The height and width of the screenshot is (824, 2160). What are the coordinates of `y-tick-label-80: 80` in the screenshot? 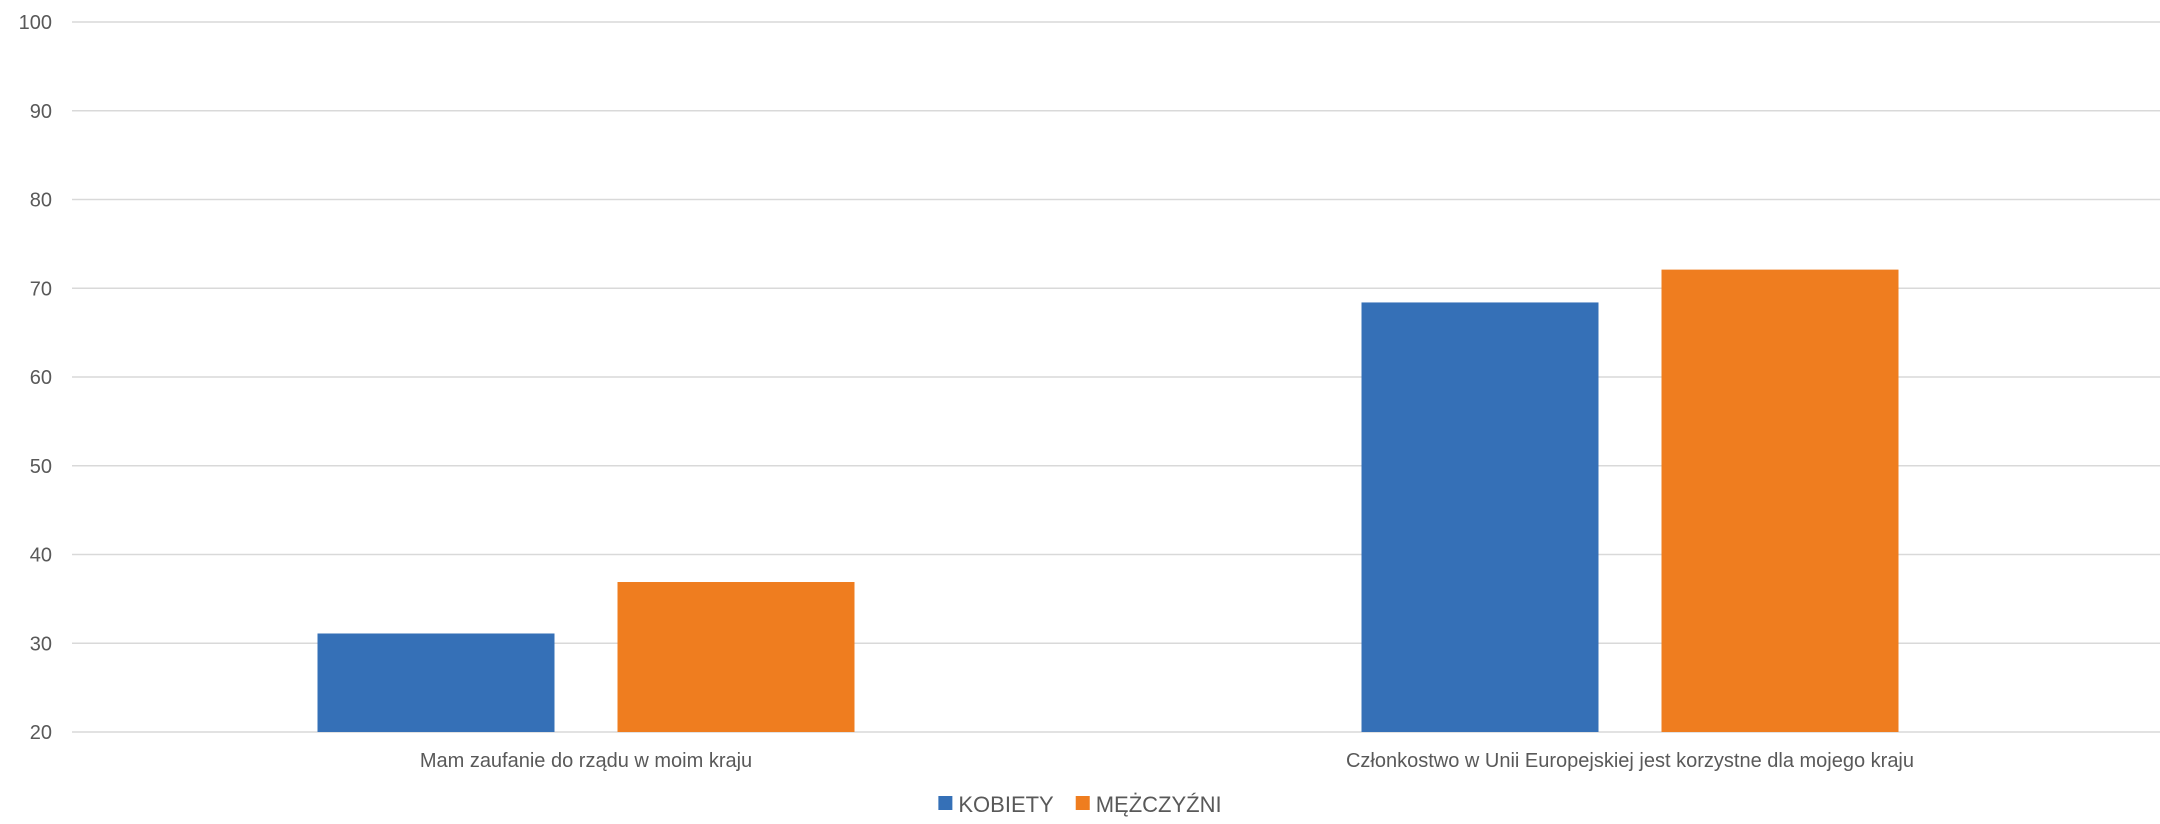 It's located at (41, 201).